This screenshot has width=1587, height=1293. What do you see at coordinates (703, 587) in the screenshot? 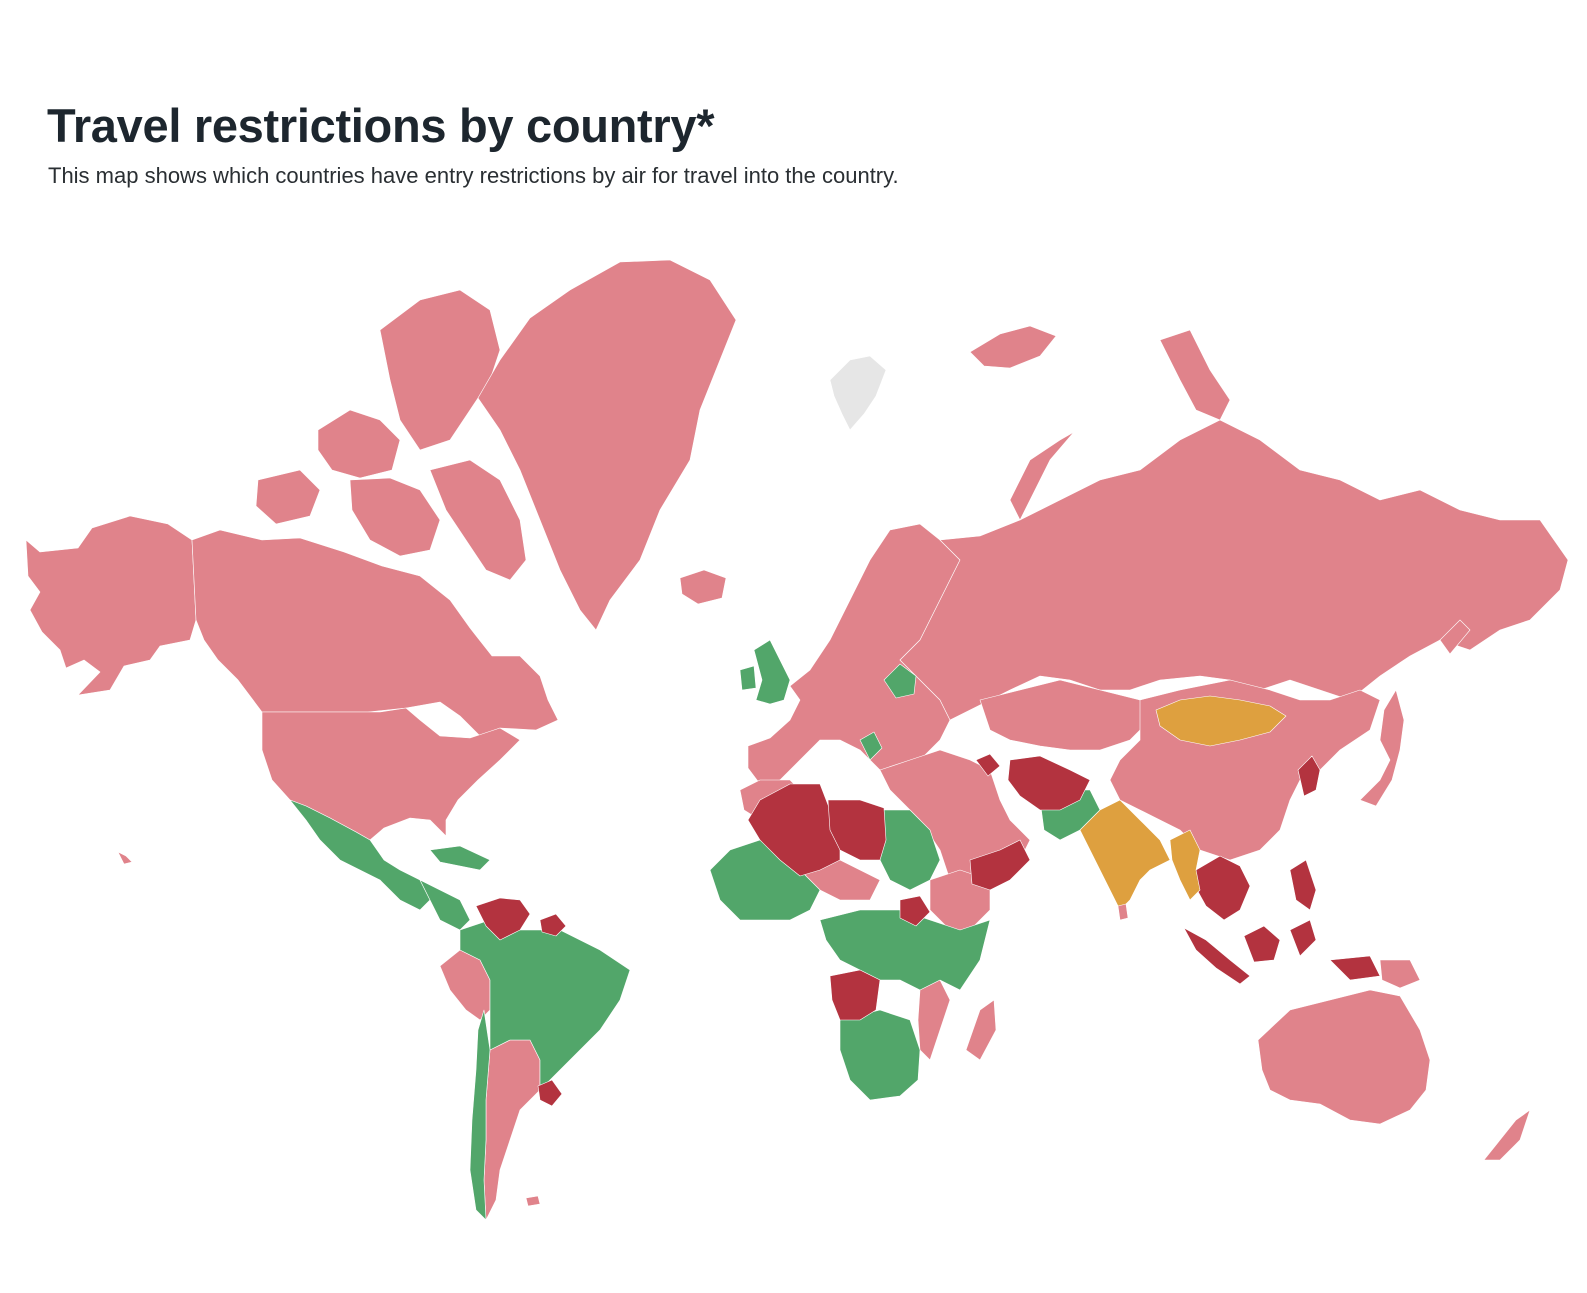
I see `region-iceland` at bounding box center [703, 587].